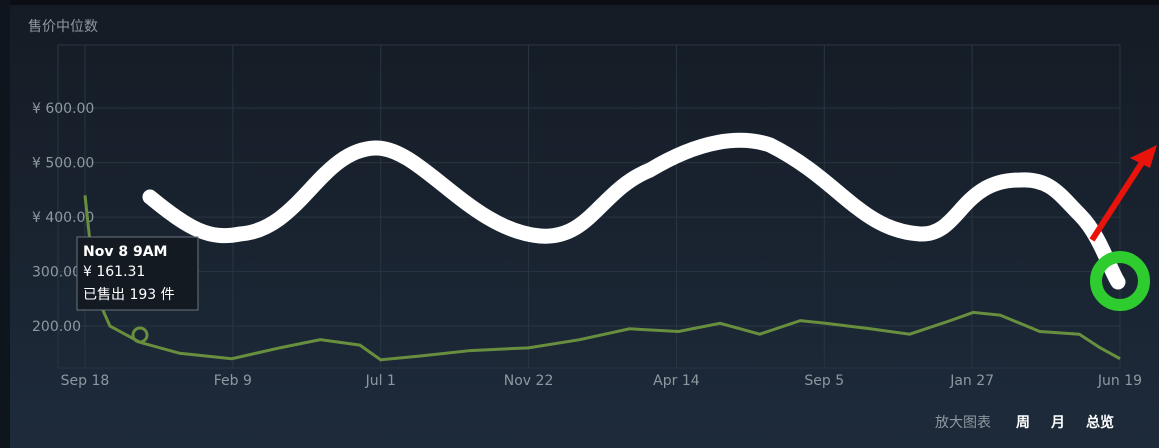 The height and width of the screenshot is (448, 1159). What do you see at coordinates (140, 335) in the screenshot?
I see `hover-marker` at bounding box center [140, 335].